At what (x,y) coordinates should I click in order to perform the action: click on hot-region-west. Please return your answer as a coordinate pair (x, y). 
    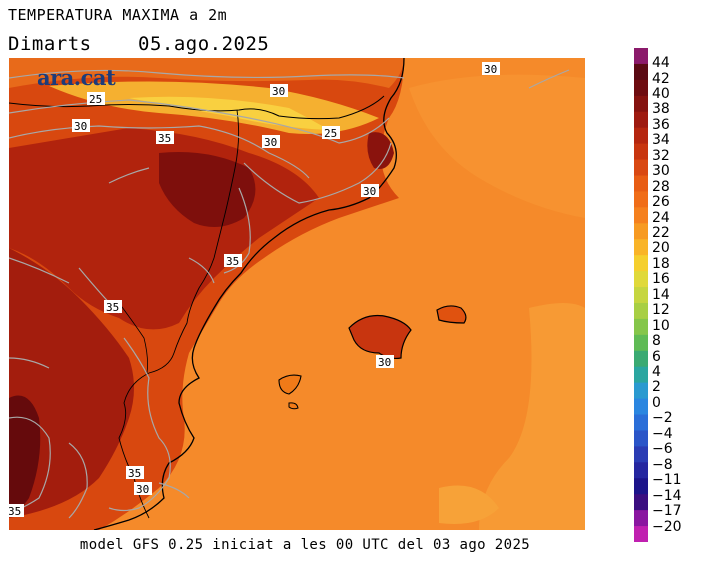
    Looking at the image, I should click on (71, 383).